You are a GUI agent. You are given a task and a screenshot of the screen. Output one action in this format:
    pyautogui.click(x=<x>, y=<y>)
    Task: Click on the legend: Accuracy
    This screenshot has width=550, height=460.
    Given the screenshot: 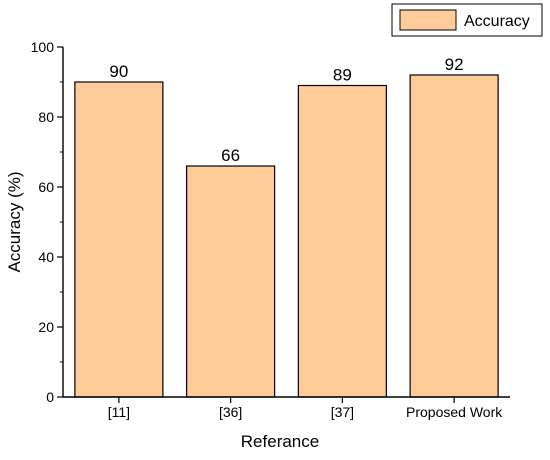 What is the action you would take?
    pyautogui.click(x=467, y=20)
    